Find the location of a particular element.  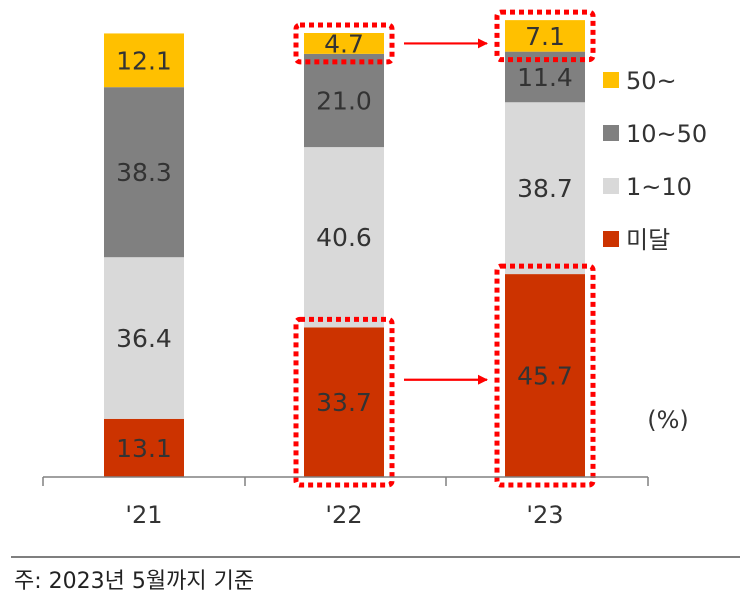

data-label-21-s1: 36.4 is located at coordinates (144, 338).